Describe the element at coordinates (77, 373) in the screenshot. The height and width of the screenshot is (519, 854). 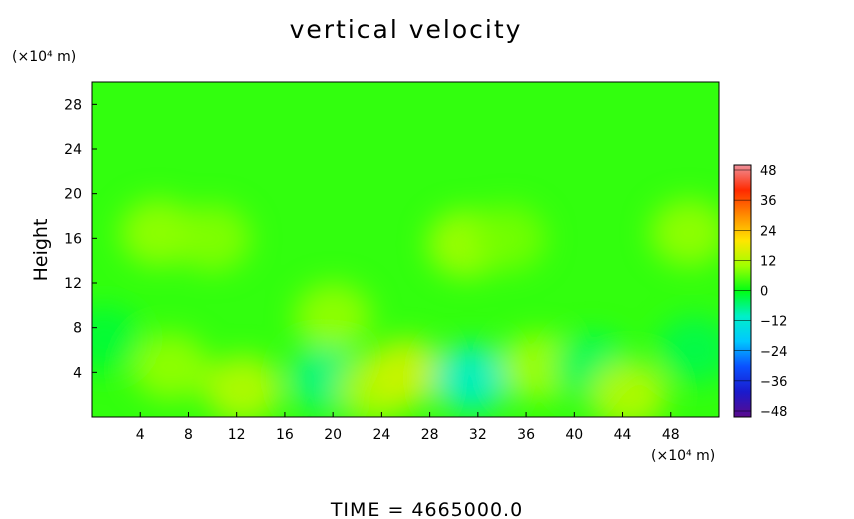
I see `y-tick-label: 4` at that location.